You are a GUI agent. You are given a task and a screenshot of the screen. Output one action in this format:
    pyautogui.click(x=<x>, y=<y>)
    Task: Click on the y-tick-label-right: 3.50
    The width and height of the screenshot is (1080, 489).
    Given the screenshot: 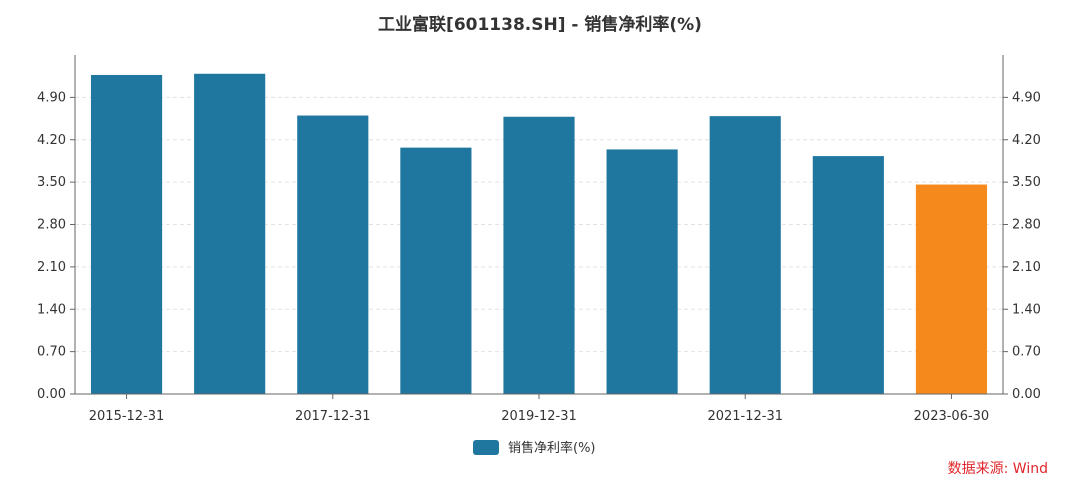 What is the action you would take?
    pyautogui.click(x=1026, y=182)
    